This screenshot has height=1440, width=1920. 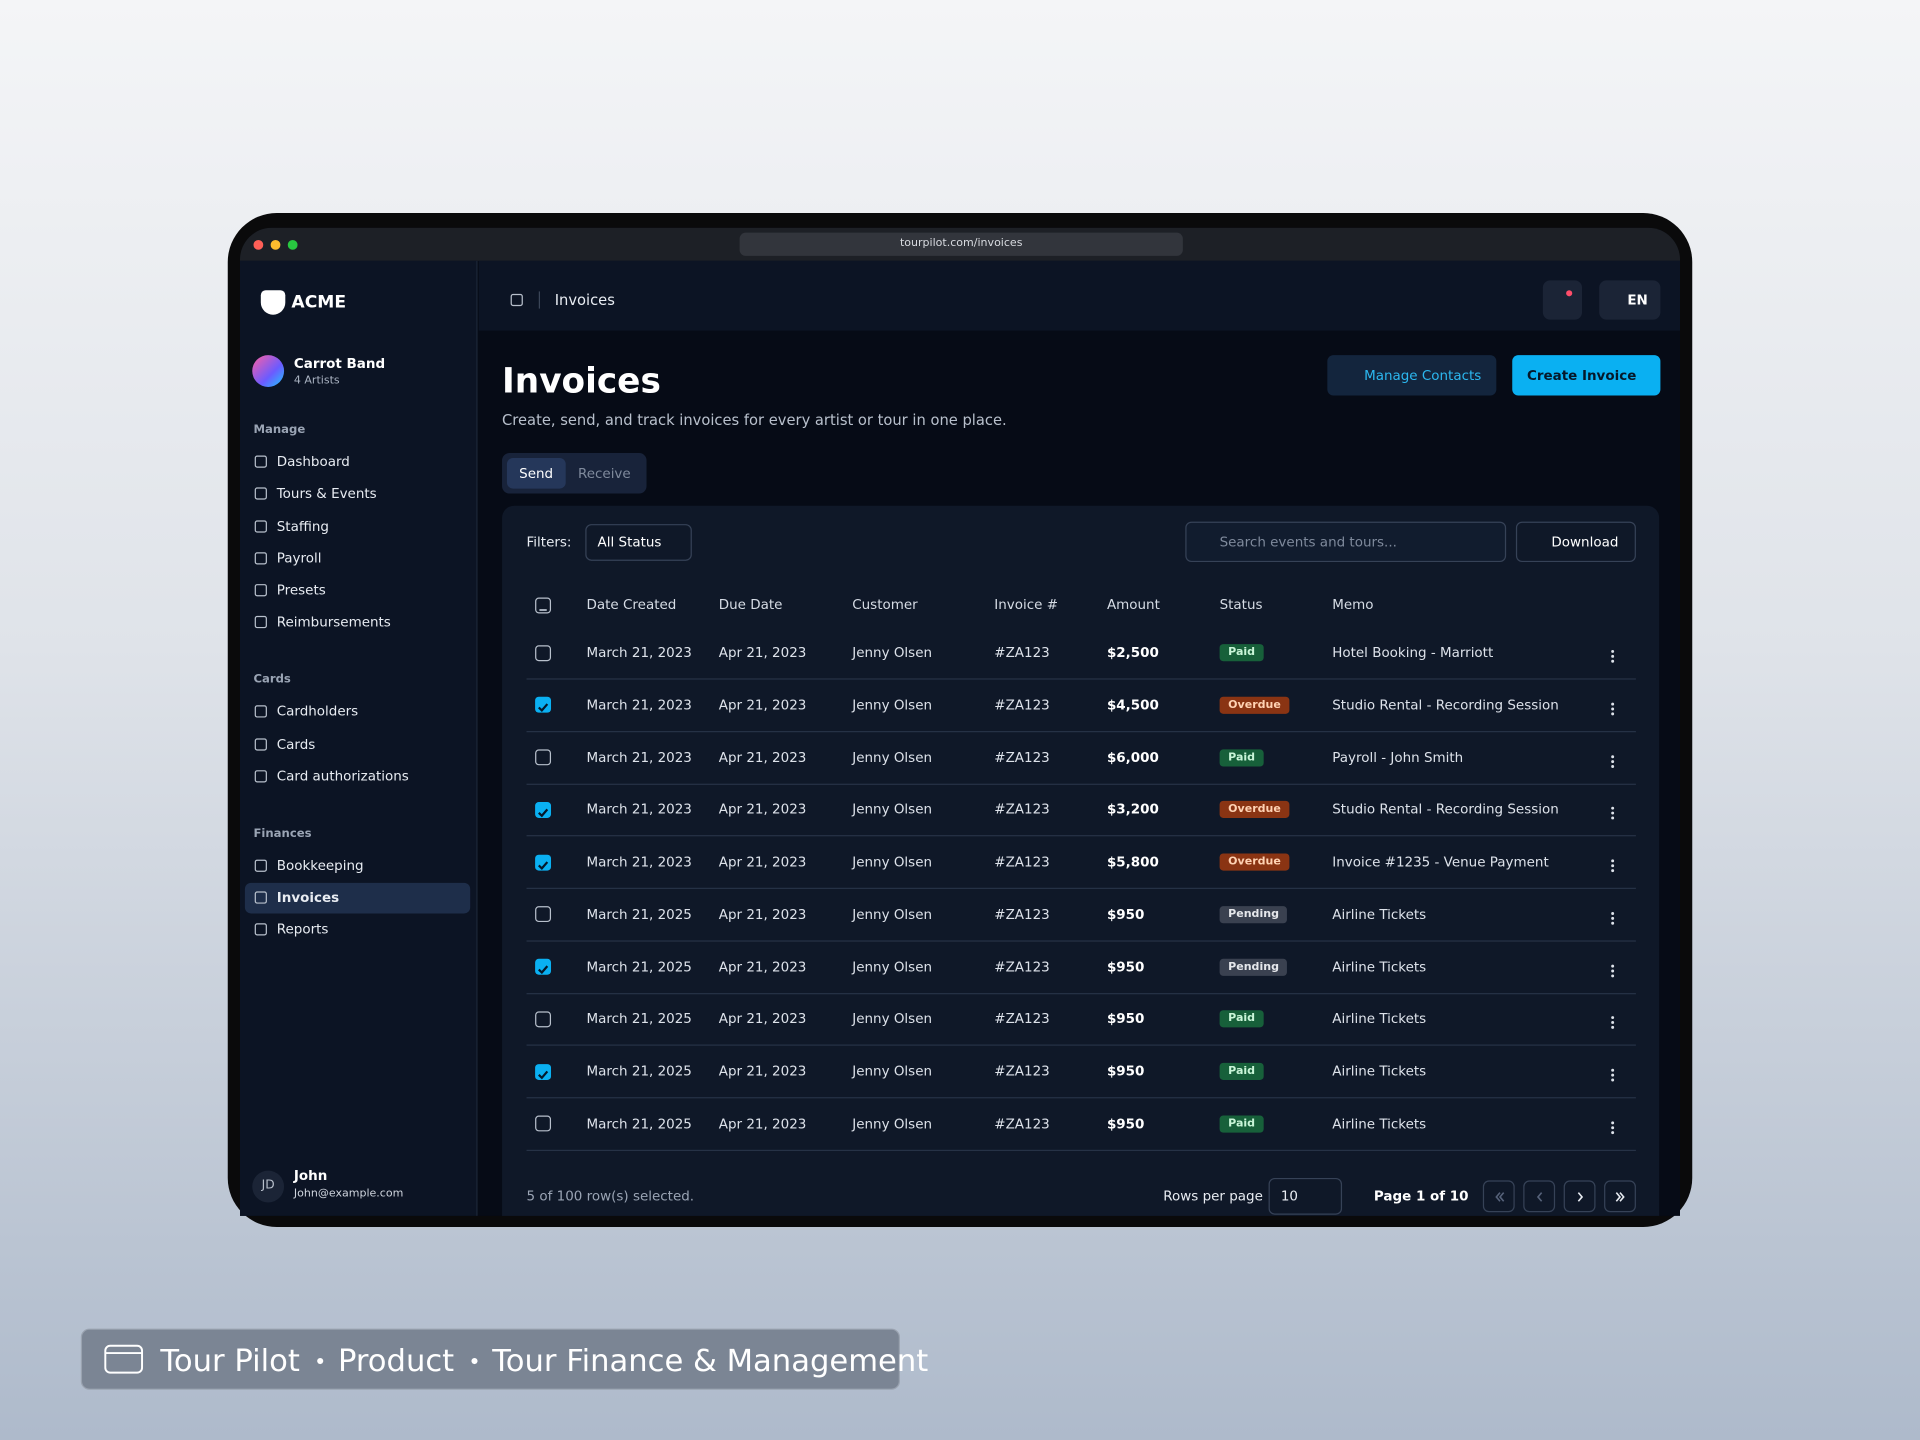 What do you see at coordinates (339, 363) in the screenshot?
I see `team-name: Carrot Band` at bounding box center [339, 363].